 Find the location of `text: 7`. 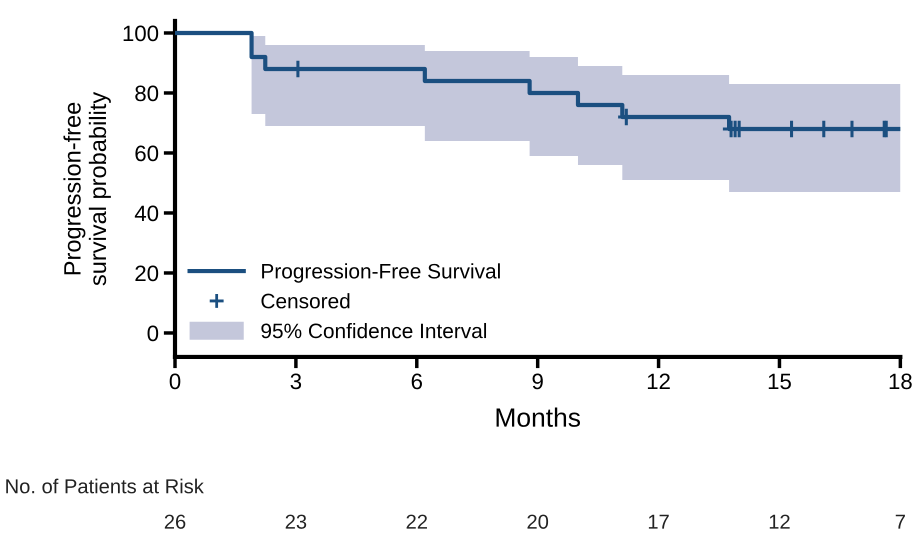

text: 7 is located at coordinates (900, 521).